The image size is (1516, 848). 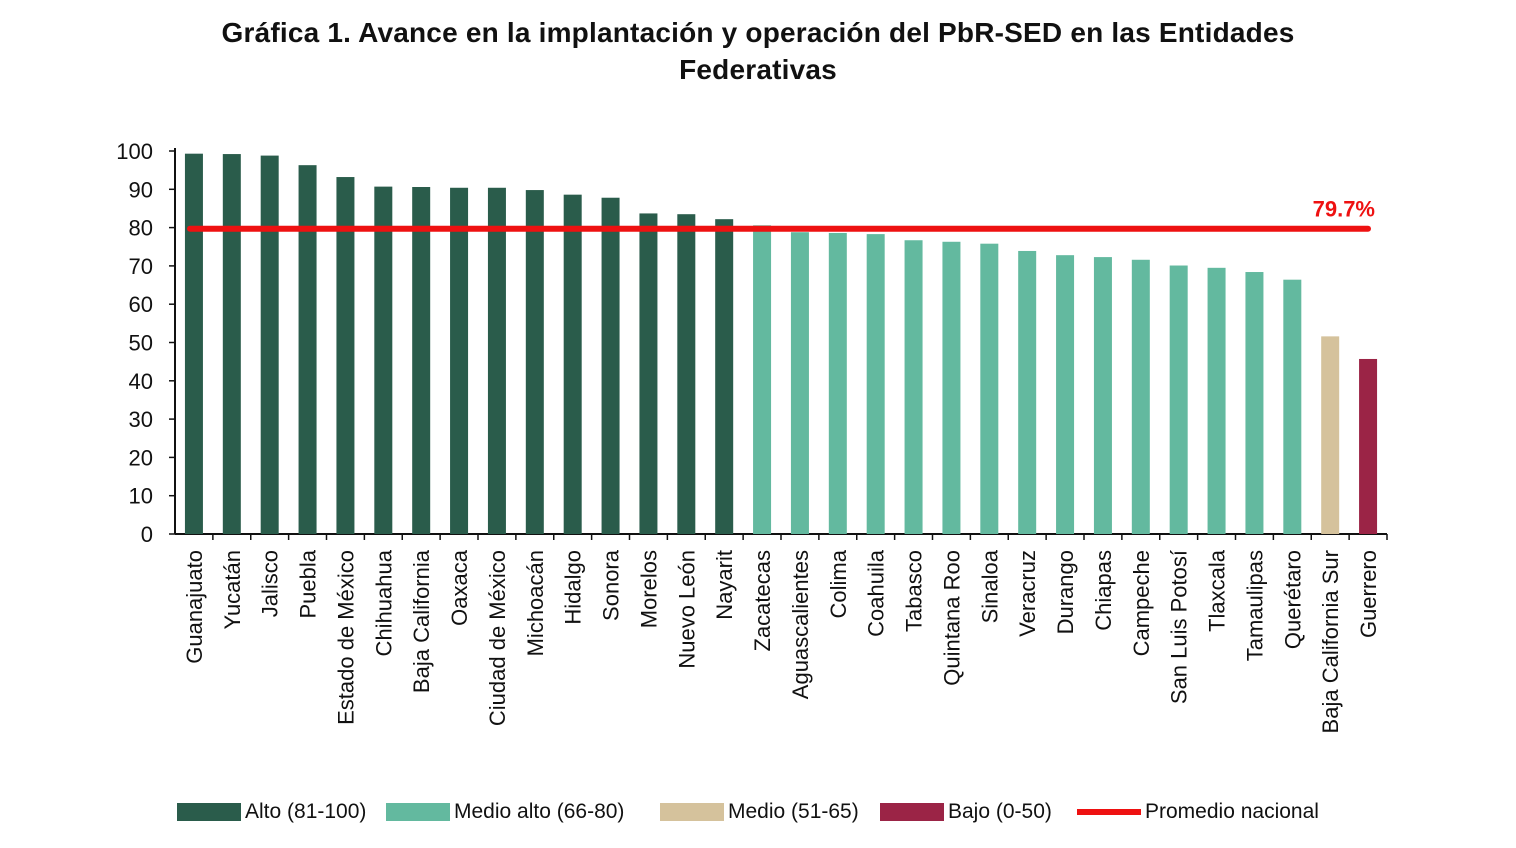 What do you see at coordinates (611, 585) in the screenshot?
I see `x-category-label: Sonora` at bounding box center [611, 585].